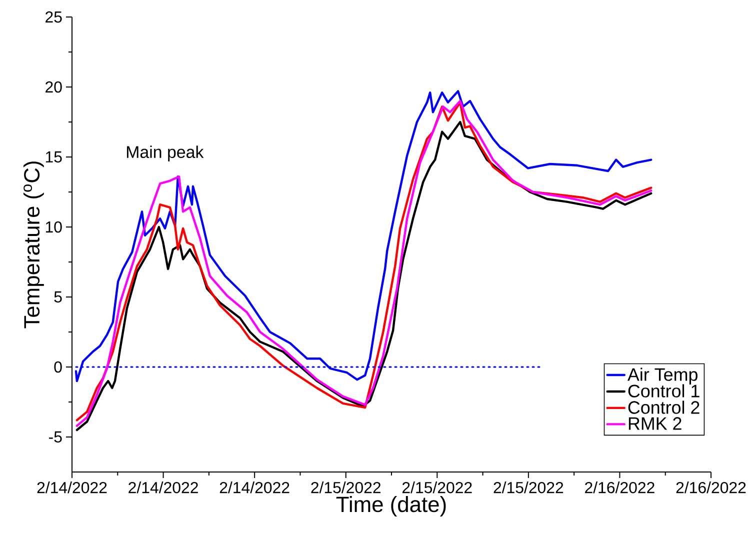  I want to click on legend-label: Control 2, so click(664, 407).